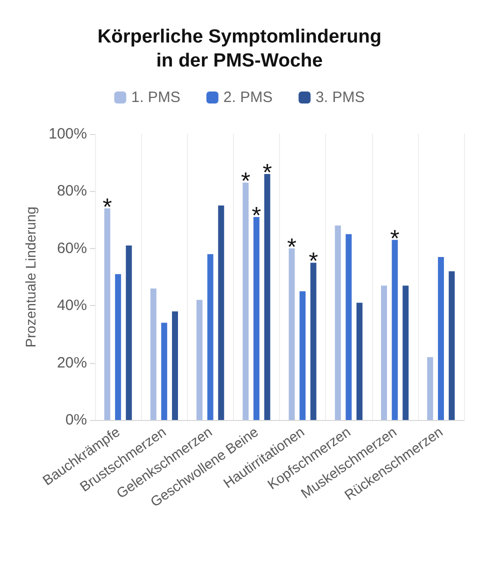  What do you see at coordinates (155, 97) in the screenshot?
I see `legend-label: 1. PMS` at bounding box center [155, 97].